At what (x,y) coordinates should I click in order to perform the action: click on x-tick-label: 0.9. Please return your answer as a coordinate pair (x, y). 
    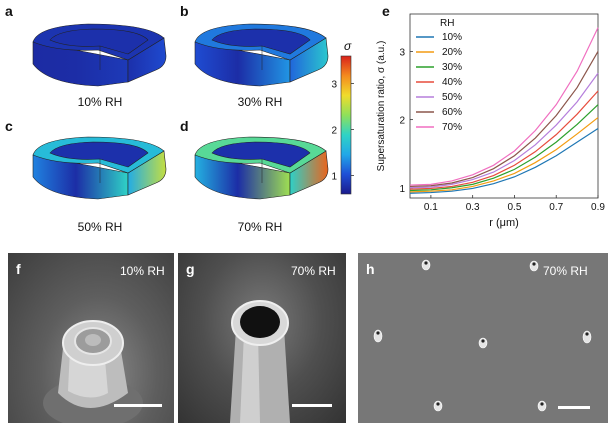
    Looking at the image, I should click on (598, 207).